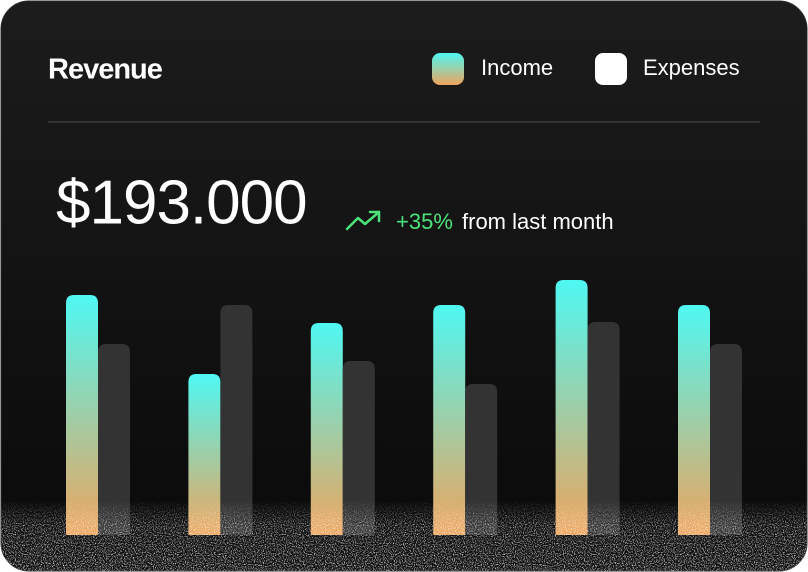  Describe the element at coordinates (538, 221) in the screenshot. I see `change-text: from last month` at that location.